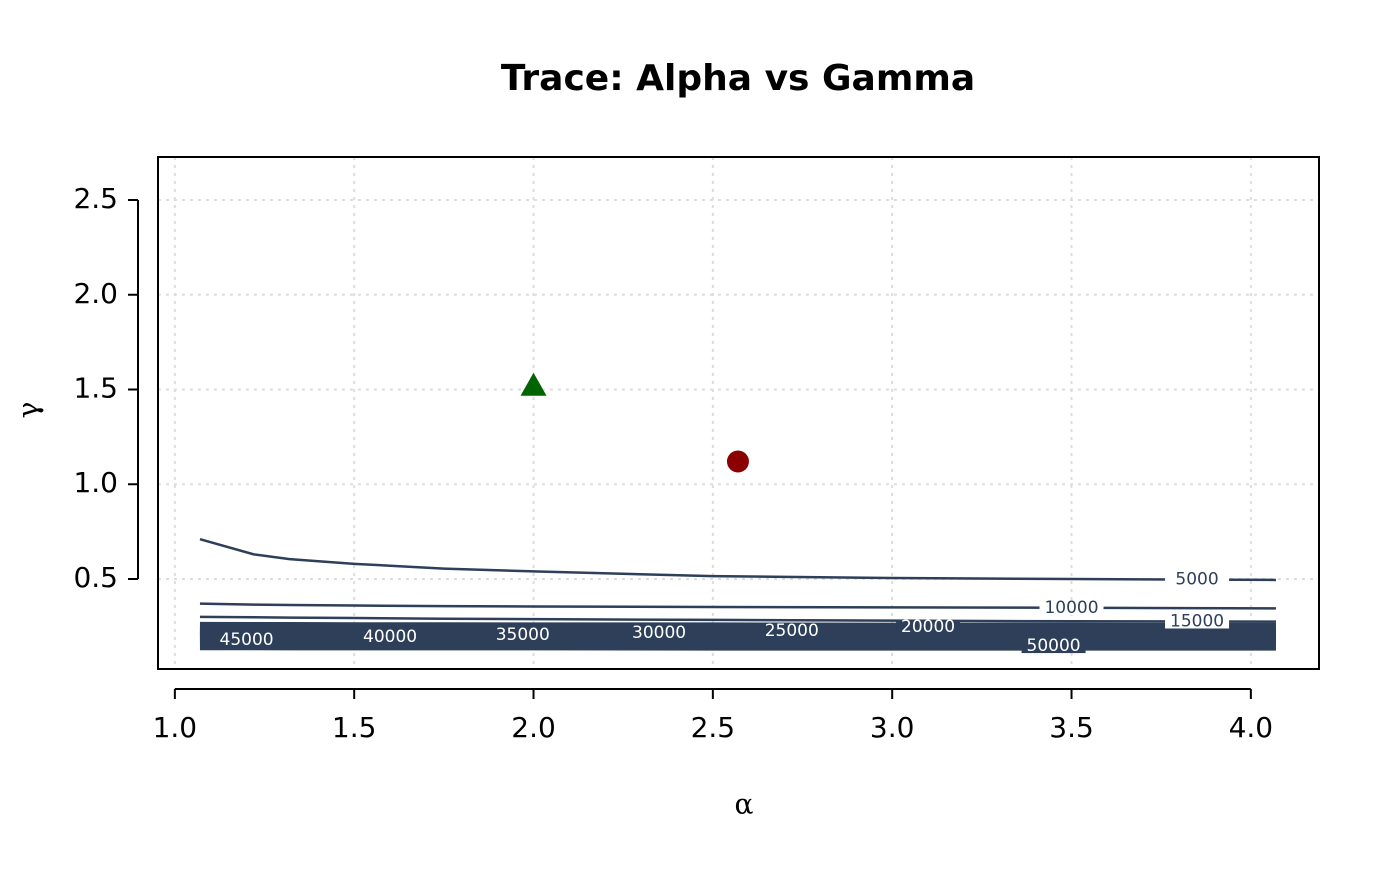 The height and width of the screenshot is (870, 1400). I want to click on x-tick-label: 4.0, so click(1251, 727).